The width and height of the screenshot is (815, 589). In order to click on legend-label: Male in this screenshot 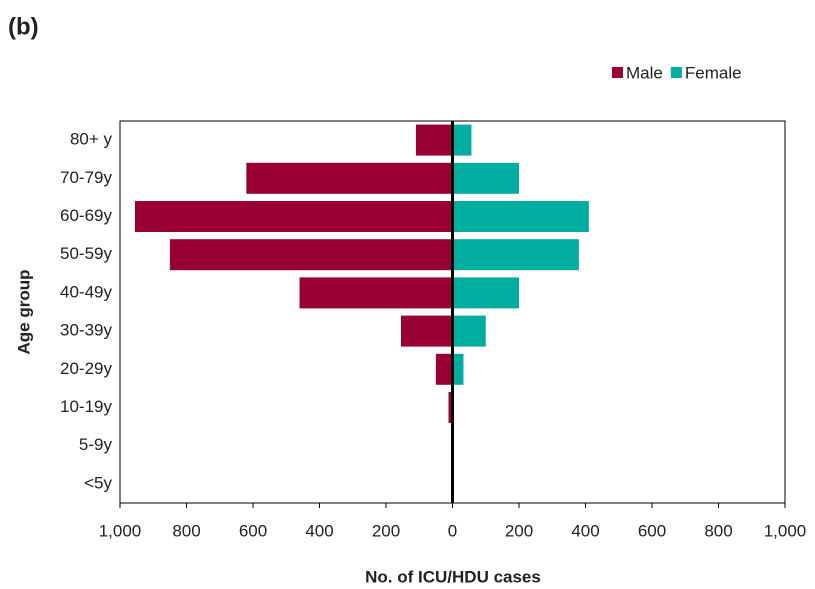, I will do `click(644, 72)`.